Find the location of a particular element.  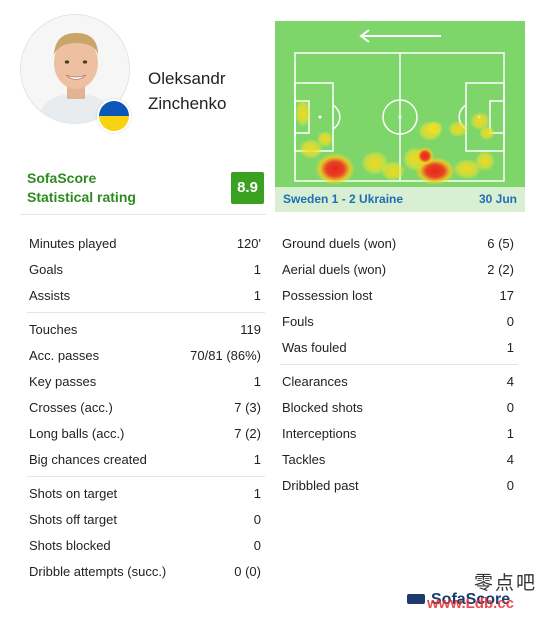

player-photo-icon is located at coordinates (75, 69).